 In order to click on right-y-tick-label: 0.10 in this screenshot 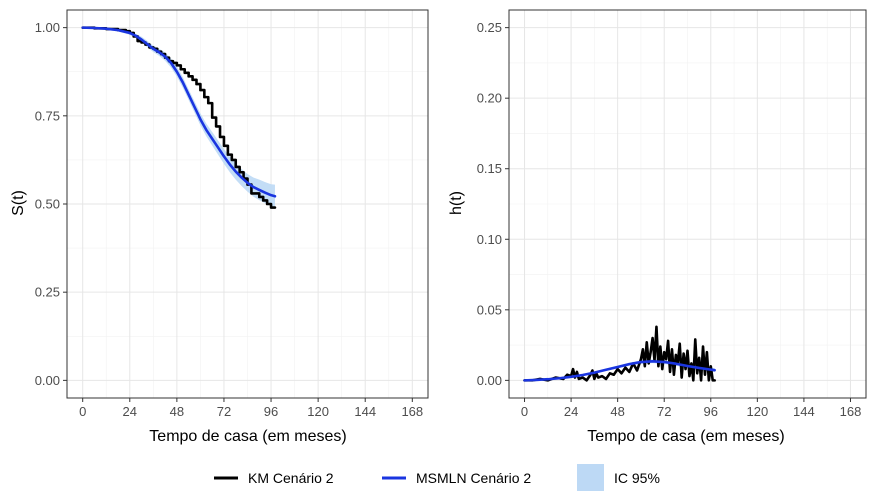, I will do `click(489, 239)`.